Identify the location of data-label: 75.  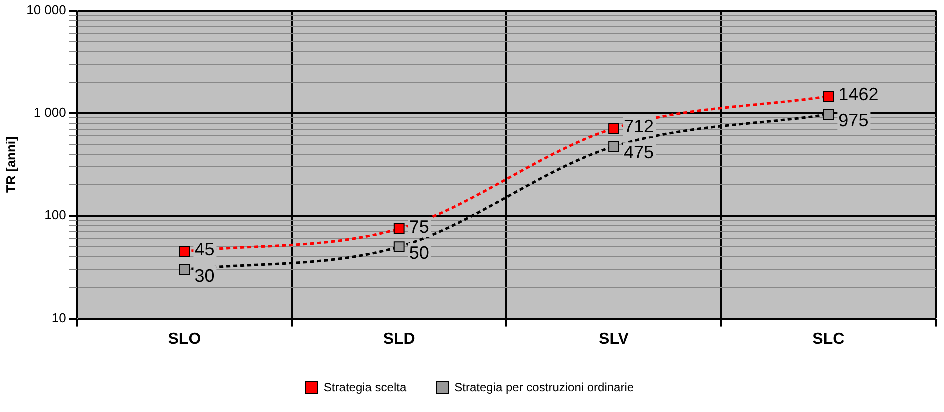
(419, 226).